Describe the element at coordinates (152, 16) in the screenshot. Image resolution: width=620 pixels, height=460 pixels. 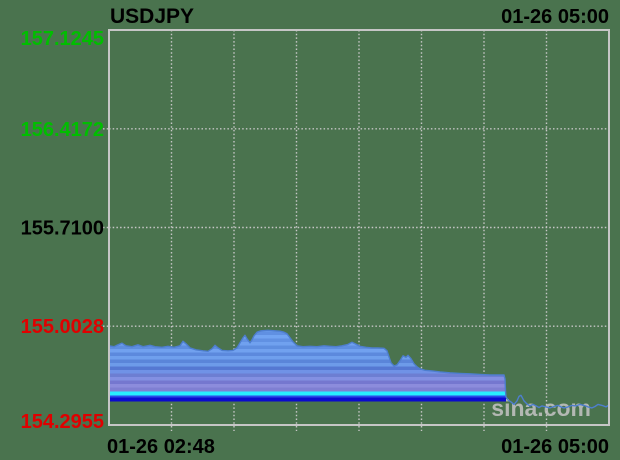
I see `chart-title: USDJPY` at that location.